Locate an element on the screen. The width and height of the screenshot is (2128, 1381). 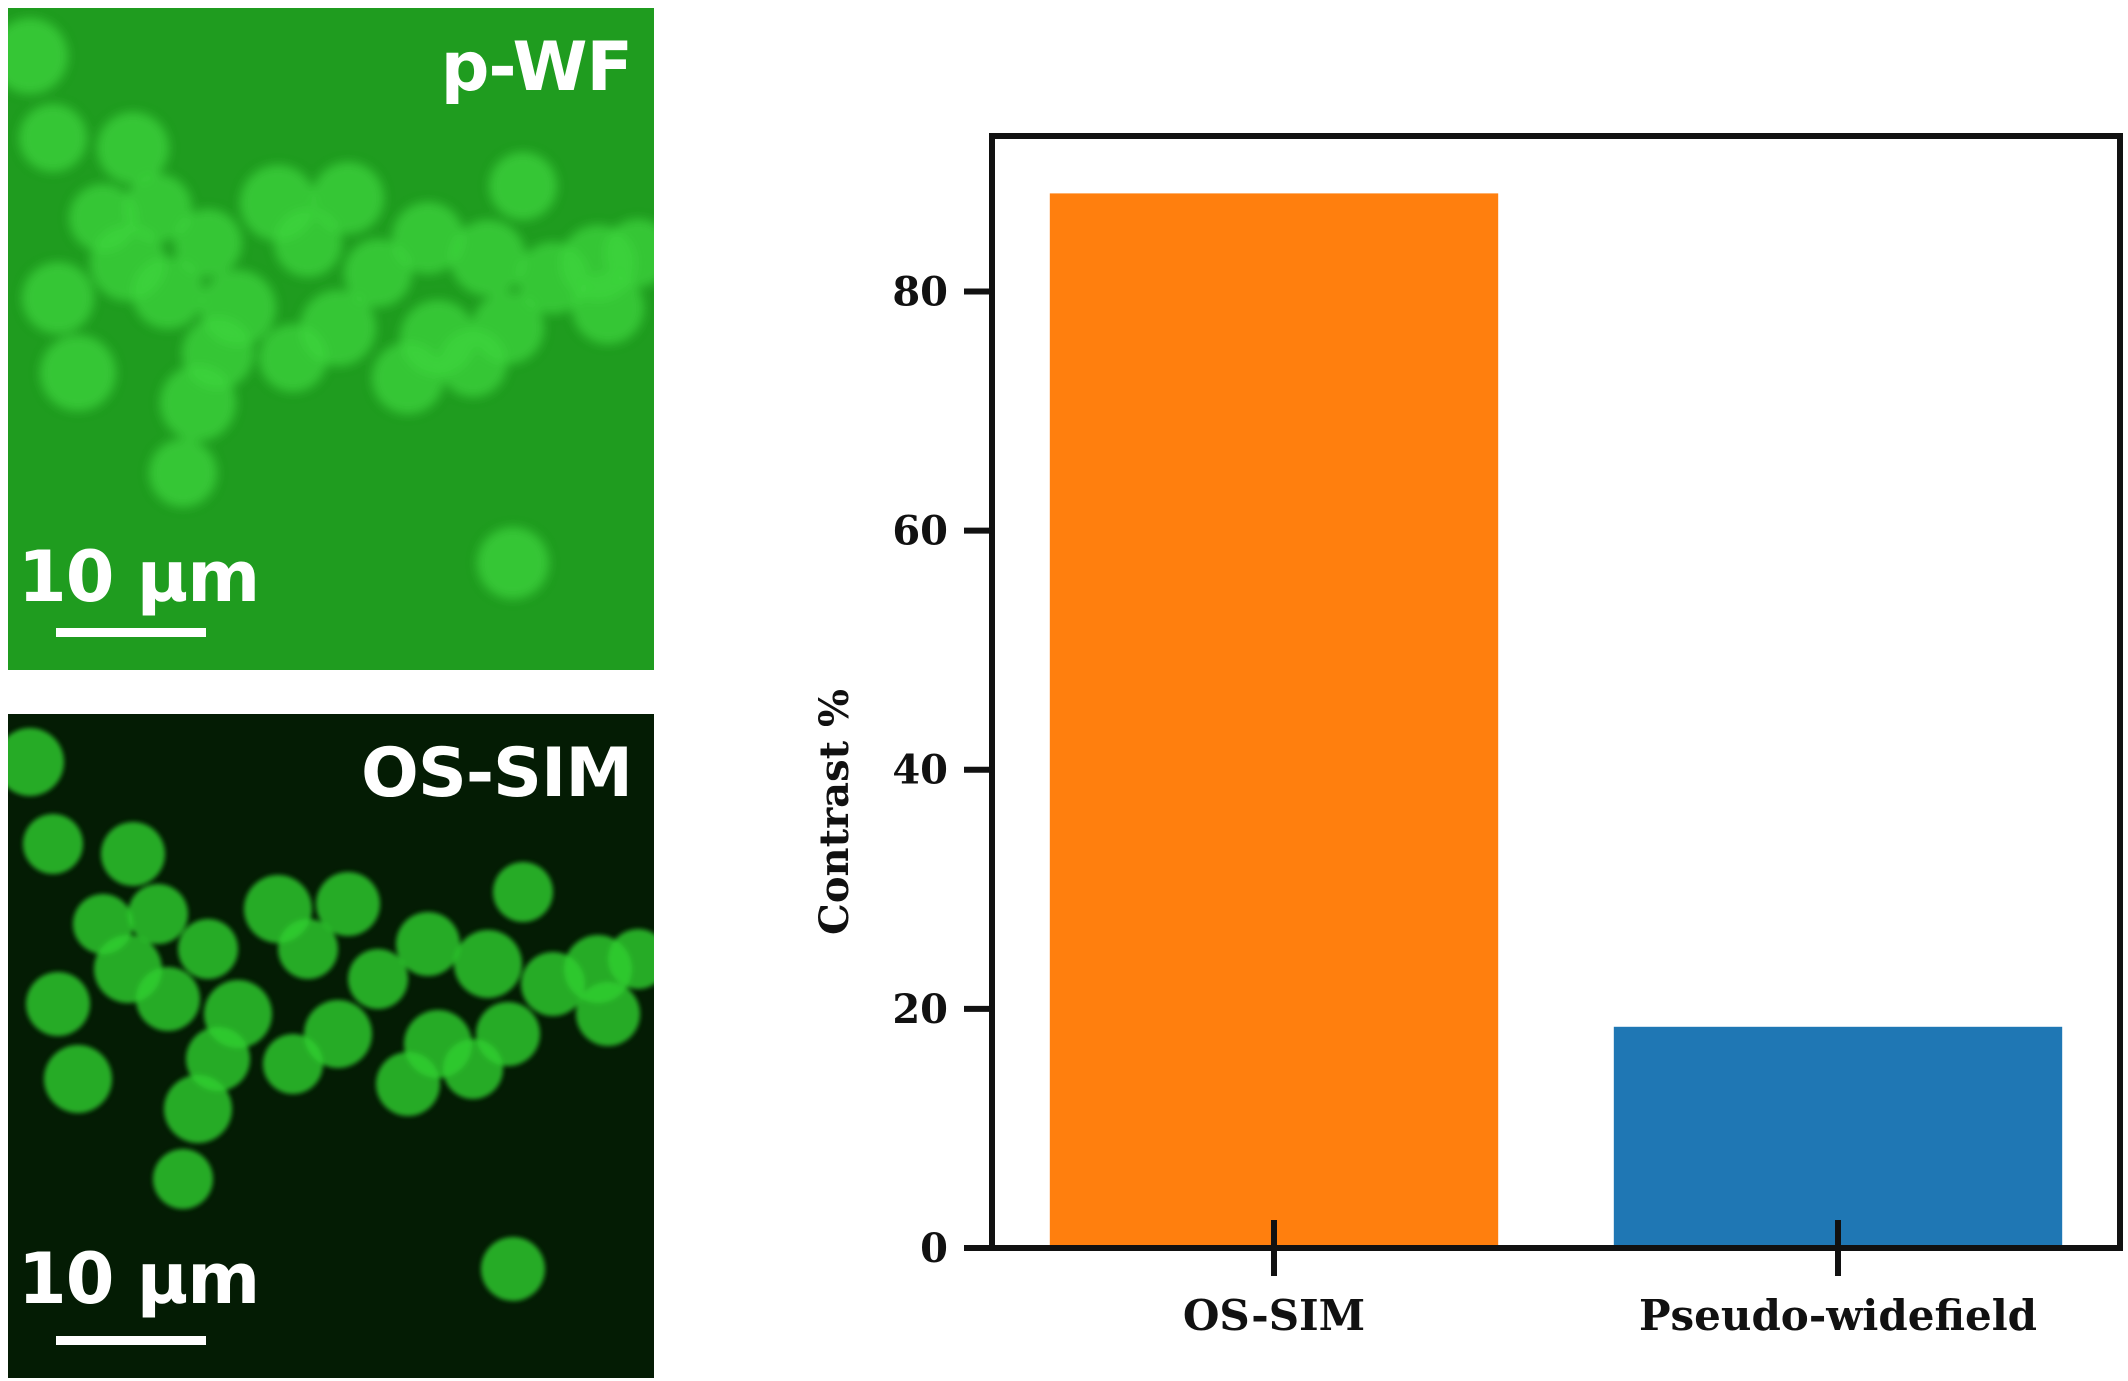
bar-pseudo-widefield is located at coordinates (1838, 1137).